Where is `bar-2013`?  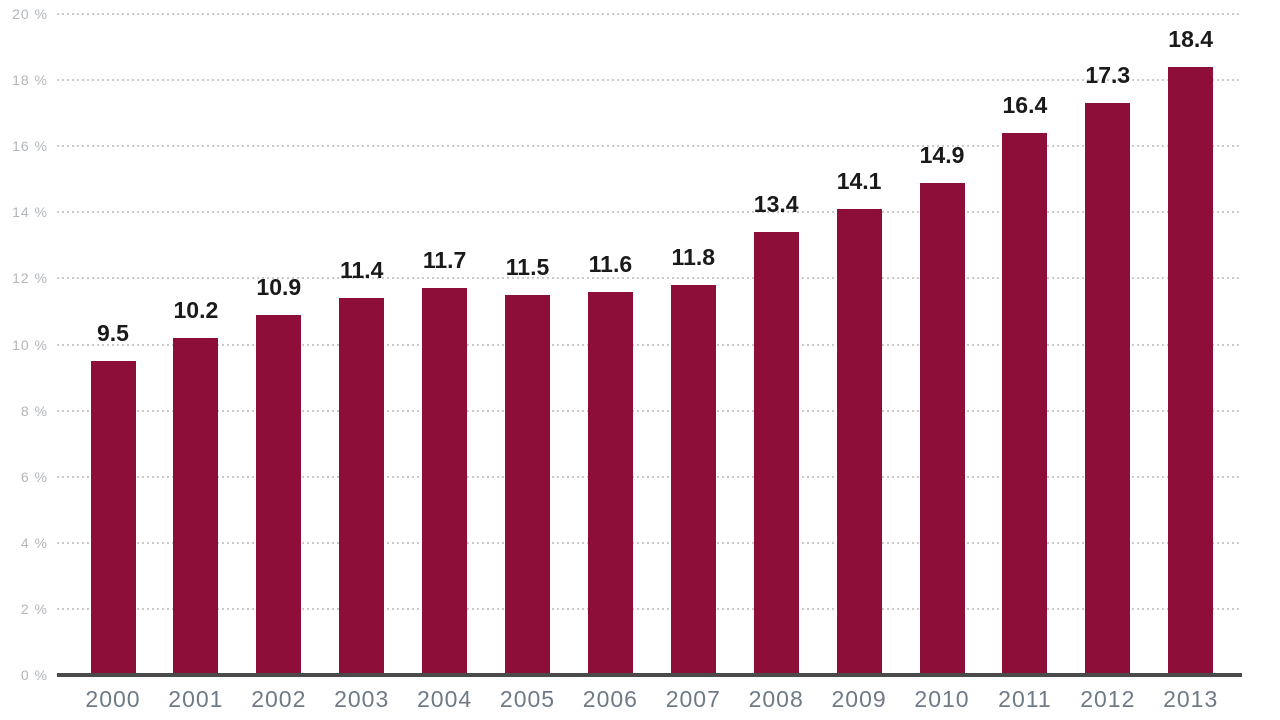
bar-2013 is located at coordinates (1191, 370).